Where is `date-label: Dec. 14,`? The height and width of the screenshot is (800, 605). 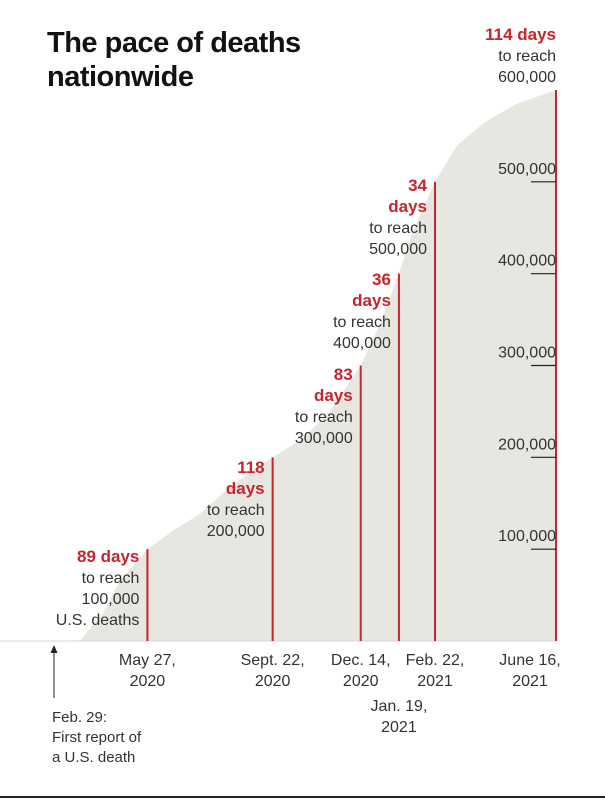 date-label: Dec. 14, is located at coordinates (361, 660).